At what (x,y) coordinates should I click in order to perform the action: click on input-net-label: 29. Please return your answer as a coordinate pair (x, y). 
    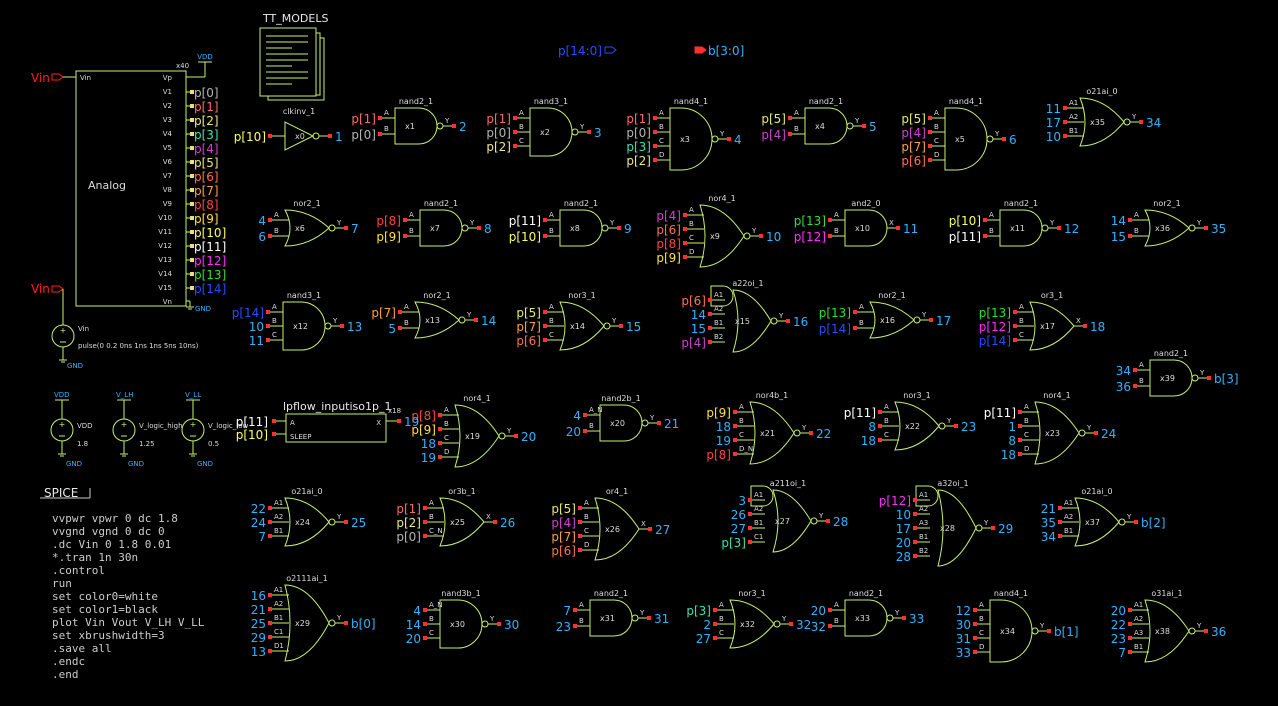
    Looking at the image, I should click on (258, 638).